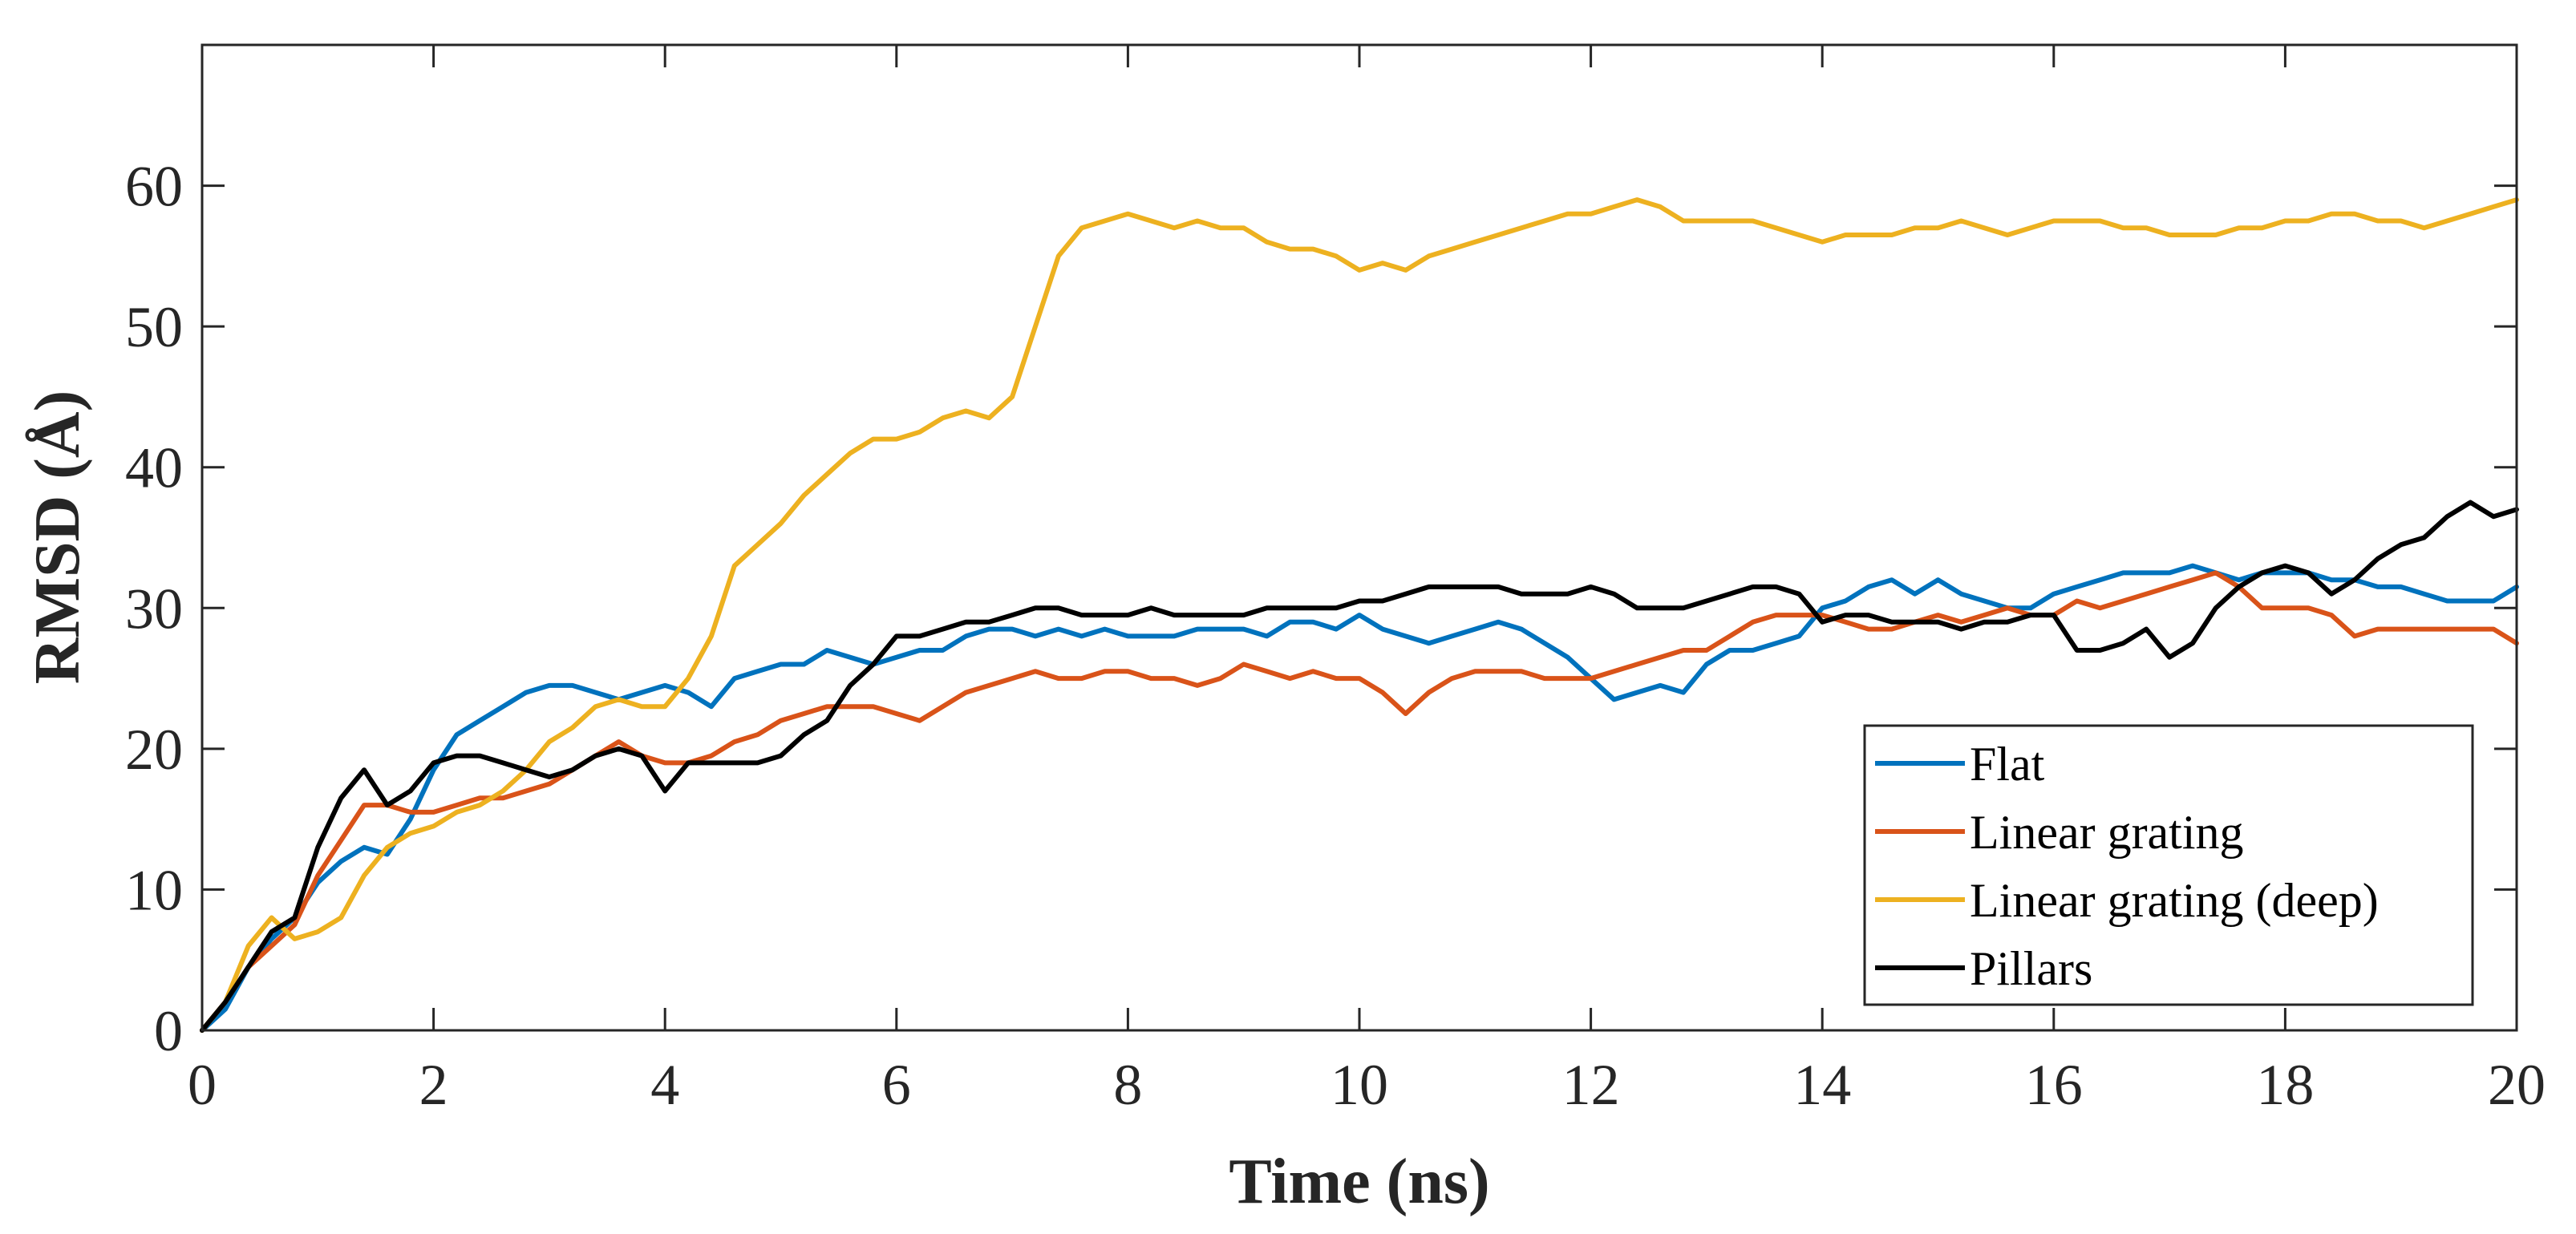 The height and width of the screenshot is (1234, 2576). Describe the element at coordinates (2007, 764) in the screenshot. I see `legend-label: Flat` at that location.